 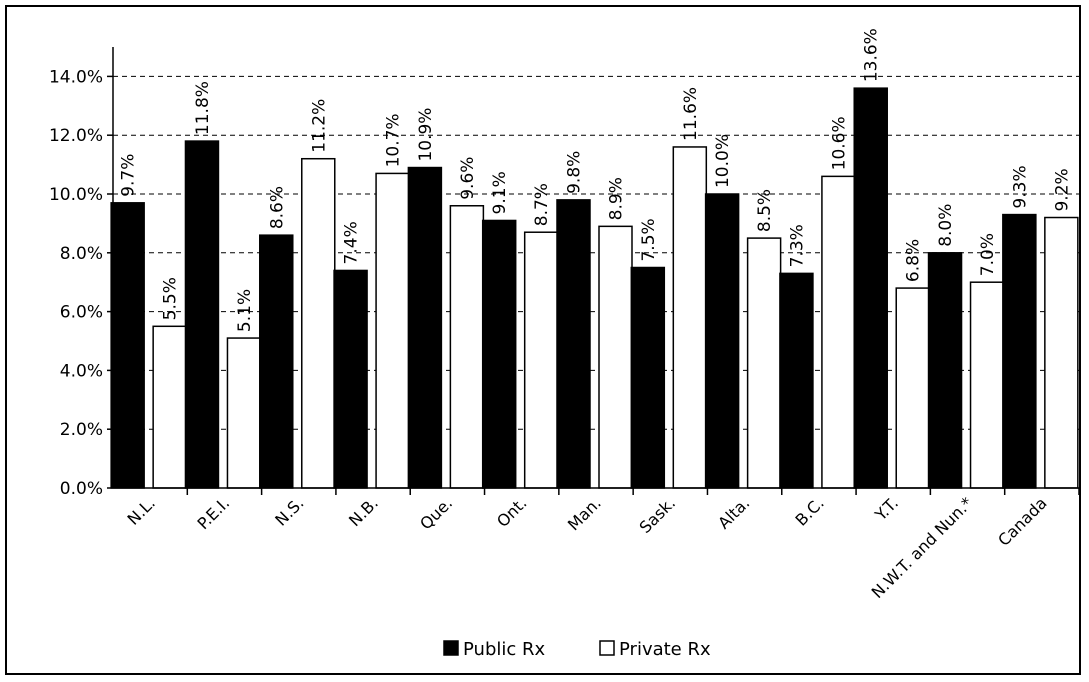 I want to click on y-tick-label: 10.0%, so click(x=76, y=195).